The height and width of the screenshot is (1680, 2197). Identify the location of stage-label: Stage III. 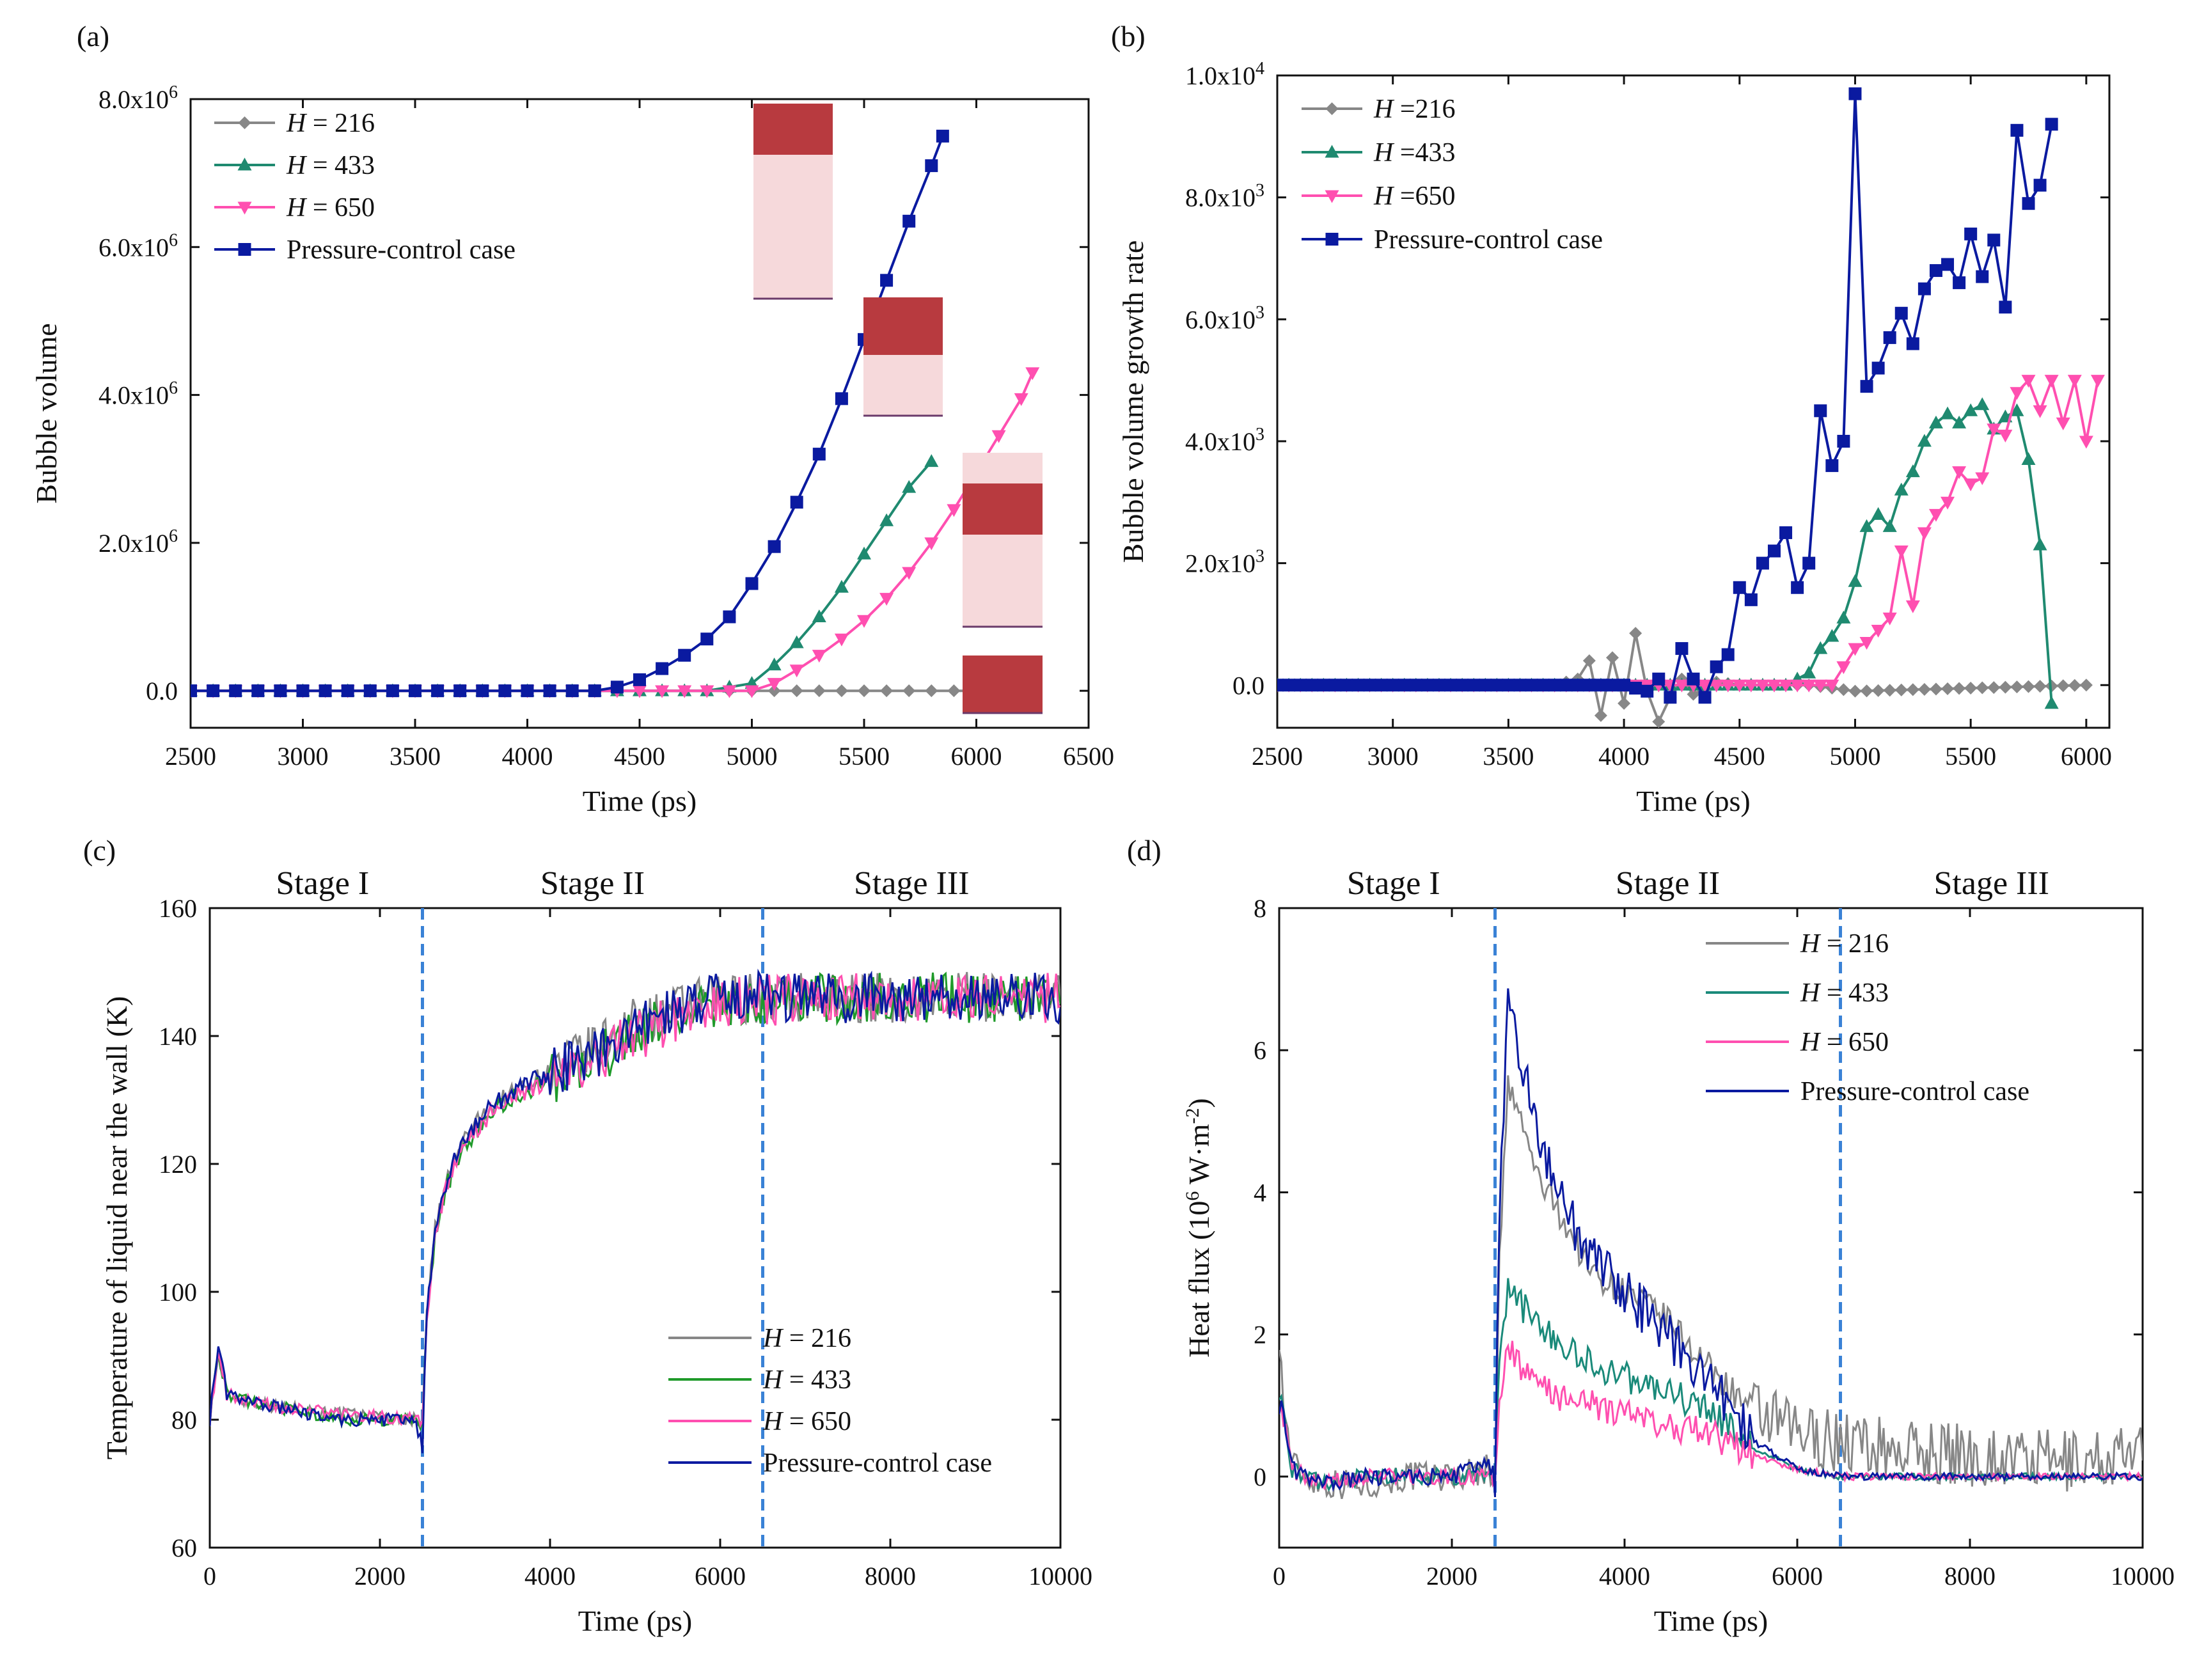
(1992, 883).